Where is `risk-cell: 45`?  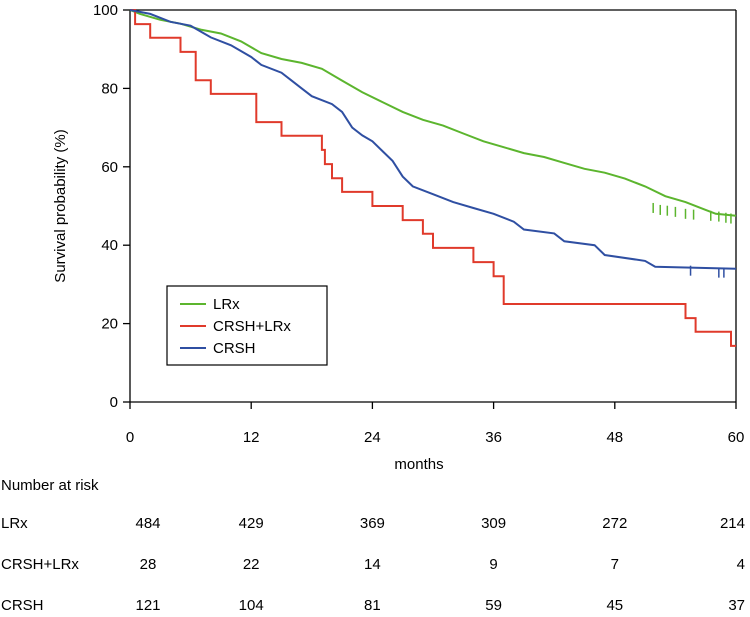 risk-cell: 45 is located at coordinates (614, 605).